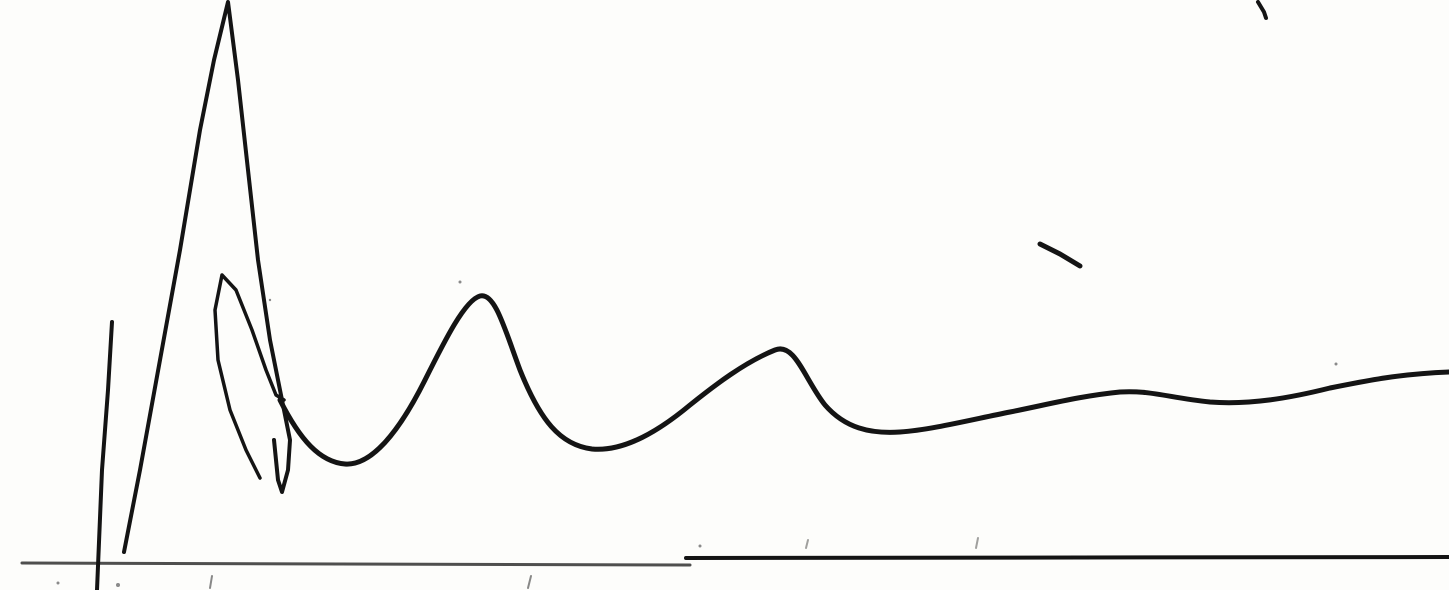 Image resolution: width=1449 pixels, height=590 pixels. I want to click on baseline-right, so click(1066, 557).